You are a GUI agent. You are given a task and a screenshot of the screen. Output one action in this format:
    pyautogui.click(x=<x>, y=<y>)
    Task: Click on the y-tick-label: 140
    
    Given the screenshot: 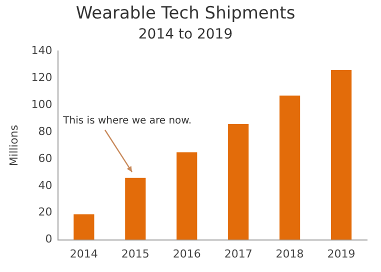 What is the action you would take?
    pyautogui.click(x=41, y=51)
    